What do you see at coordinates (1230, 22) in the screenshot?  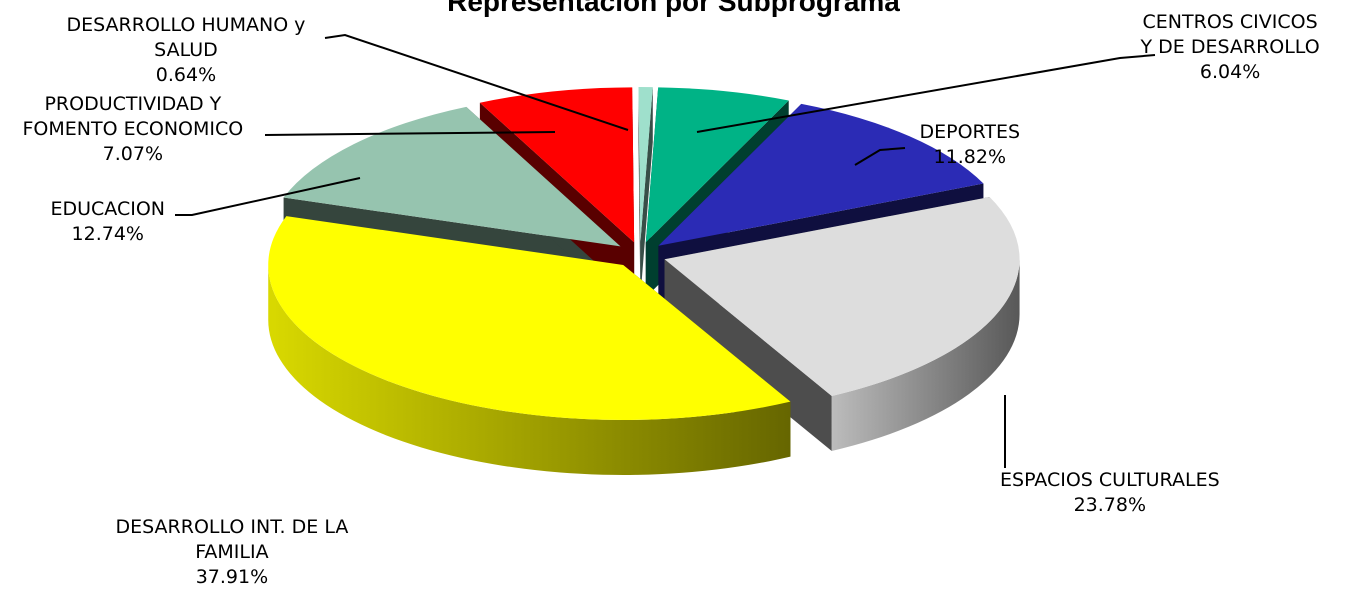 I see `centros-civicos-y-de-desarrollo-label-line: CENTROS CIVICOS` at bounding box center [1230, 22].